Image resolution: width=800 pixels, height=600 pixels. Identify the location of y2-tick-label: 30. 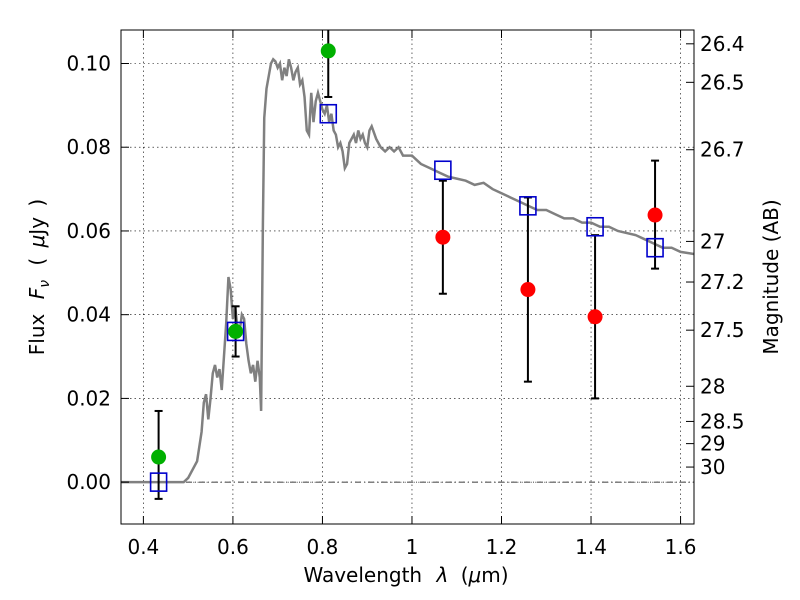
(712, 467).